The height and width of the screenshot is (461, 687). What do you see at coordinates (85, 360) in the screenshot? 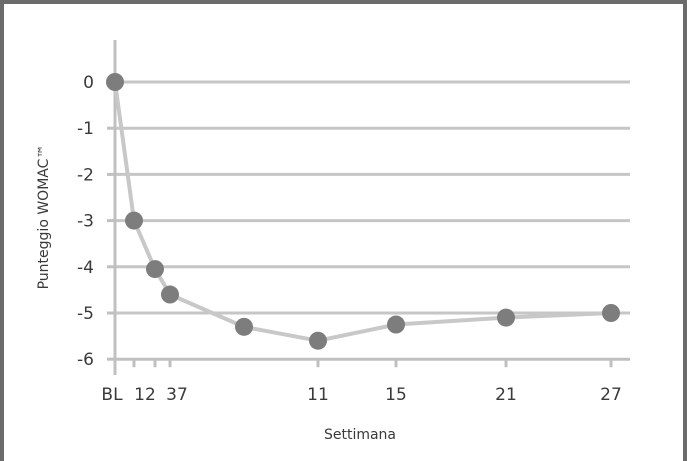
I see `y-tick-label: -6` at bounding box center [85, 360].